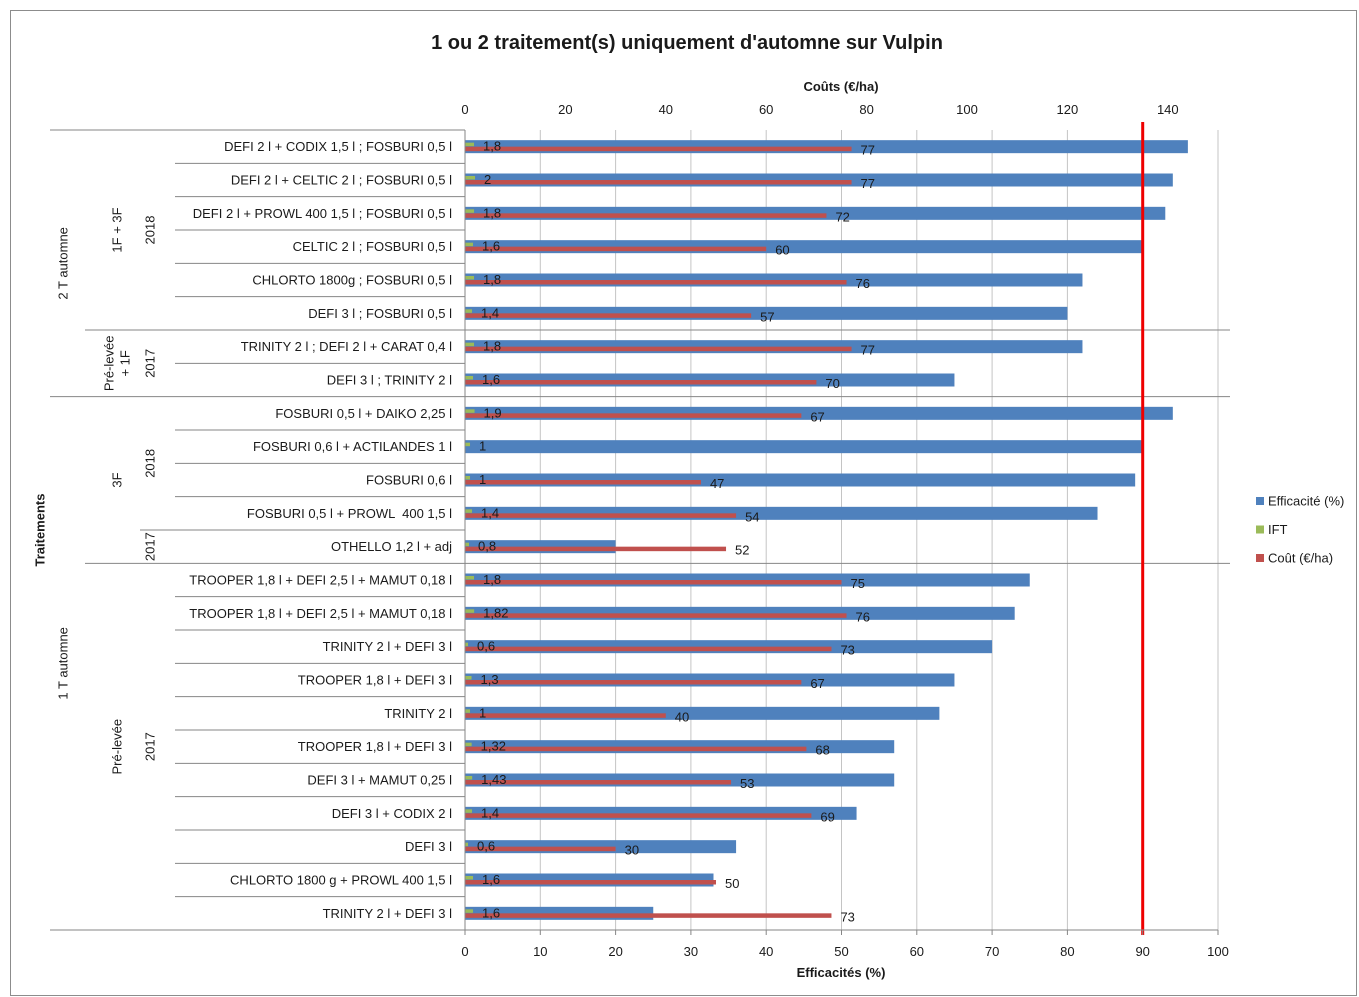 Image resolution: width=1359 pixels, height=997 pixels. I want to click on category-label: DEFI 3 l + CODIX 2 l, so click(392, 813).